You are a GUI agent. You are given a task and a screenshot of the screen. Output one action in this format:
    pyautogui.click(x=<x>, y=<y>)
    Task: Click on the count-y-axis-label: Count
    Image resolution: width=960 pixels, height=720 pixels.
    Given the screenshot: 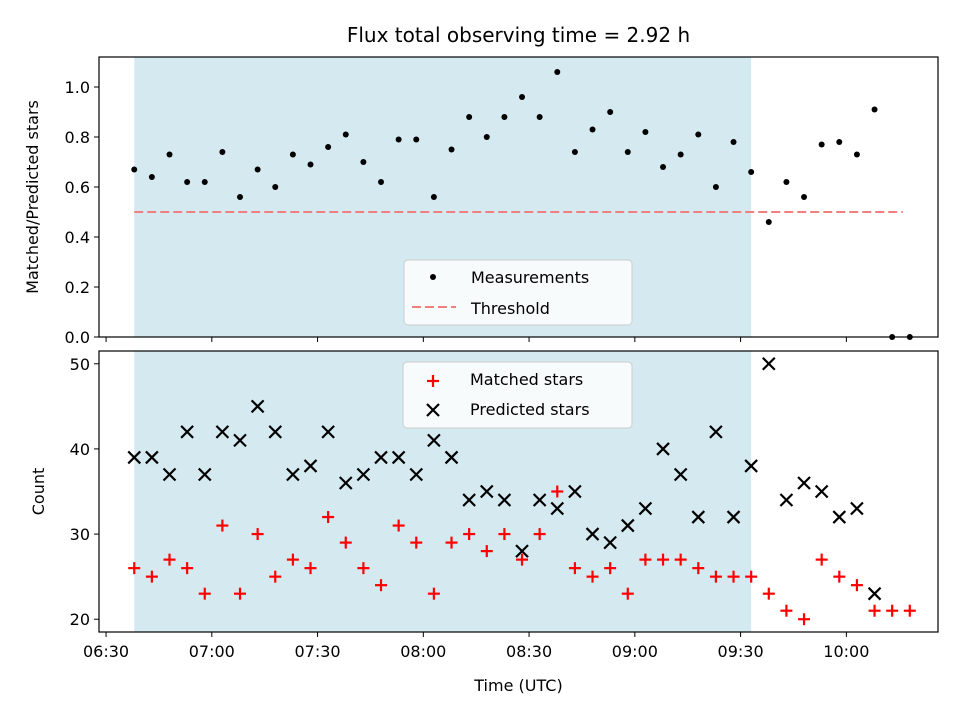 What is the action you would take?
    pyautogui.click(x=38, y=492)
    